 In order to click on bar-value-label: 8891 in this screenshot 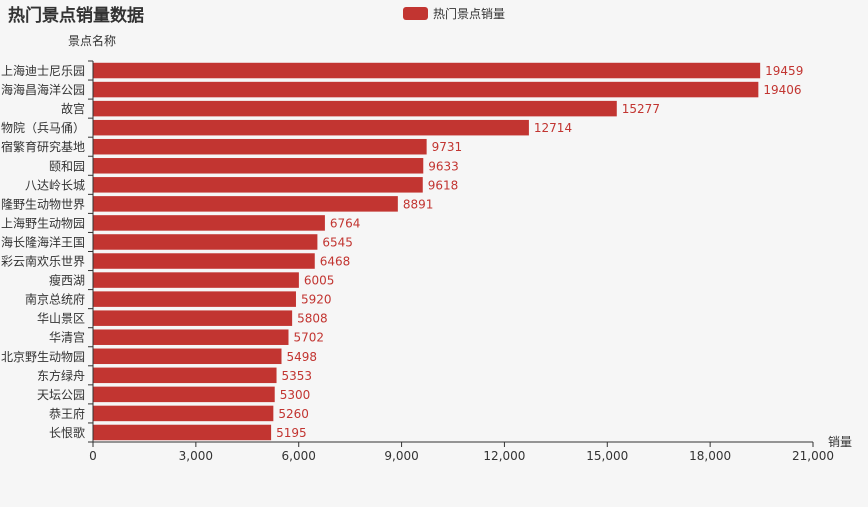, I will do `click(418, 204)`.